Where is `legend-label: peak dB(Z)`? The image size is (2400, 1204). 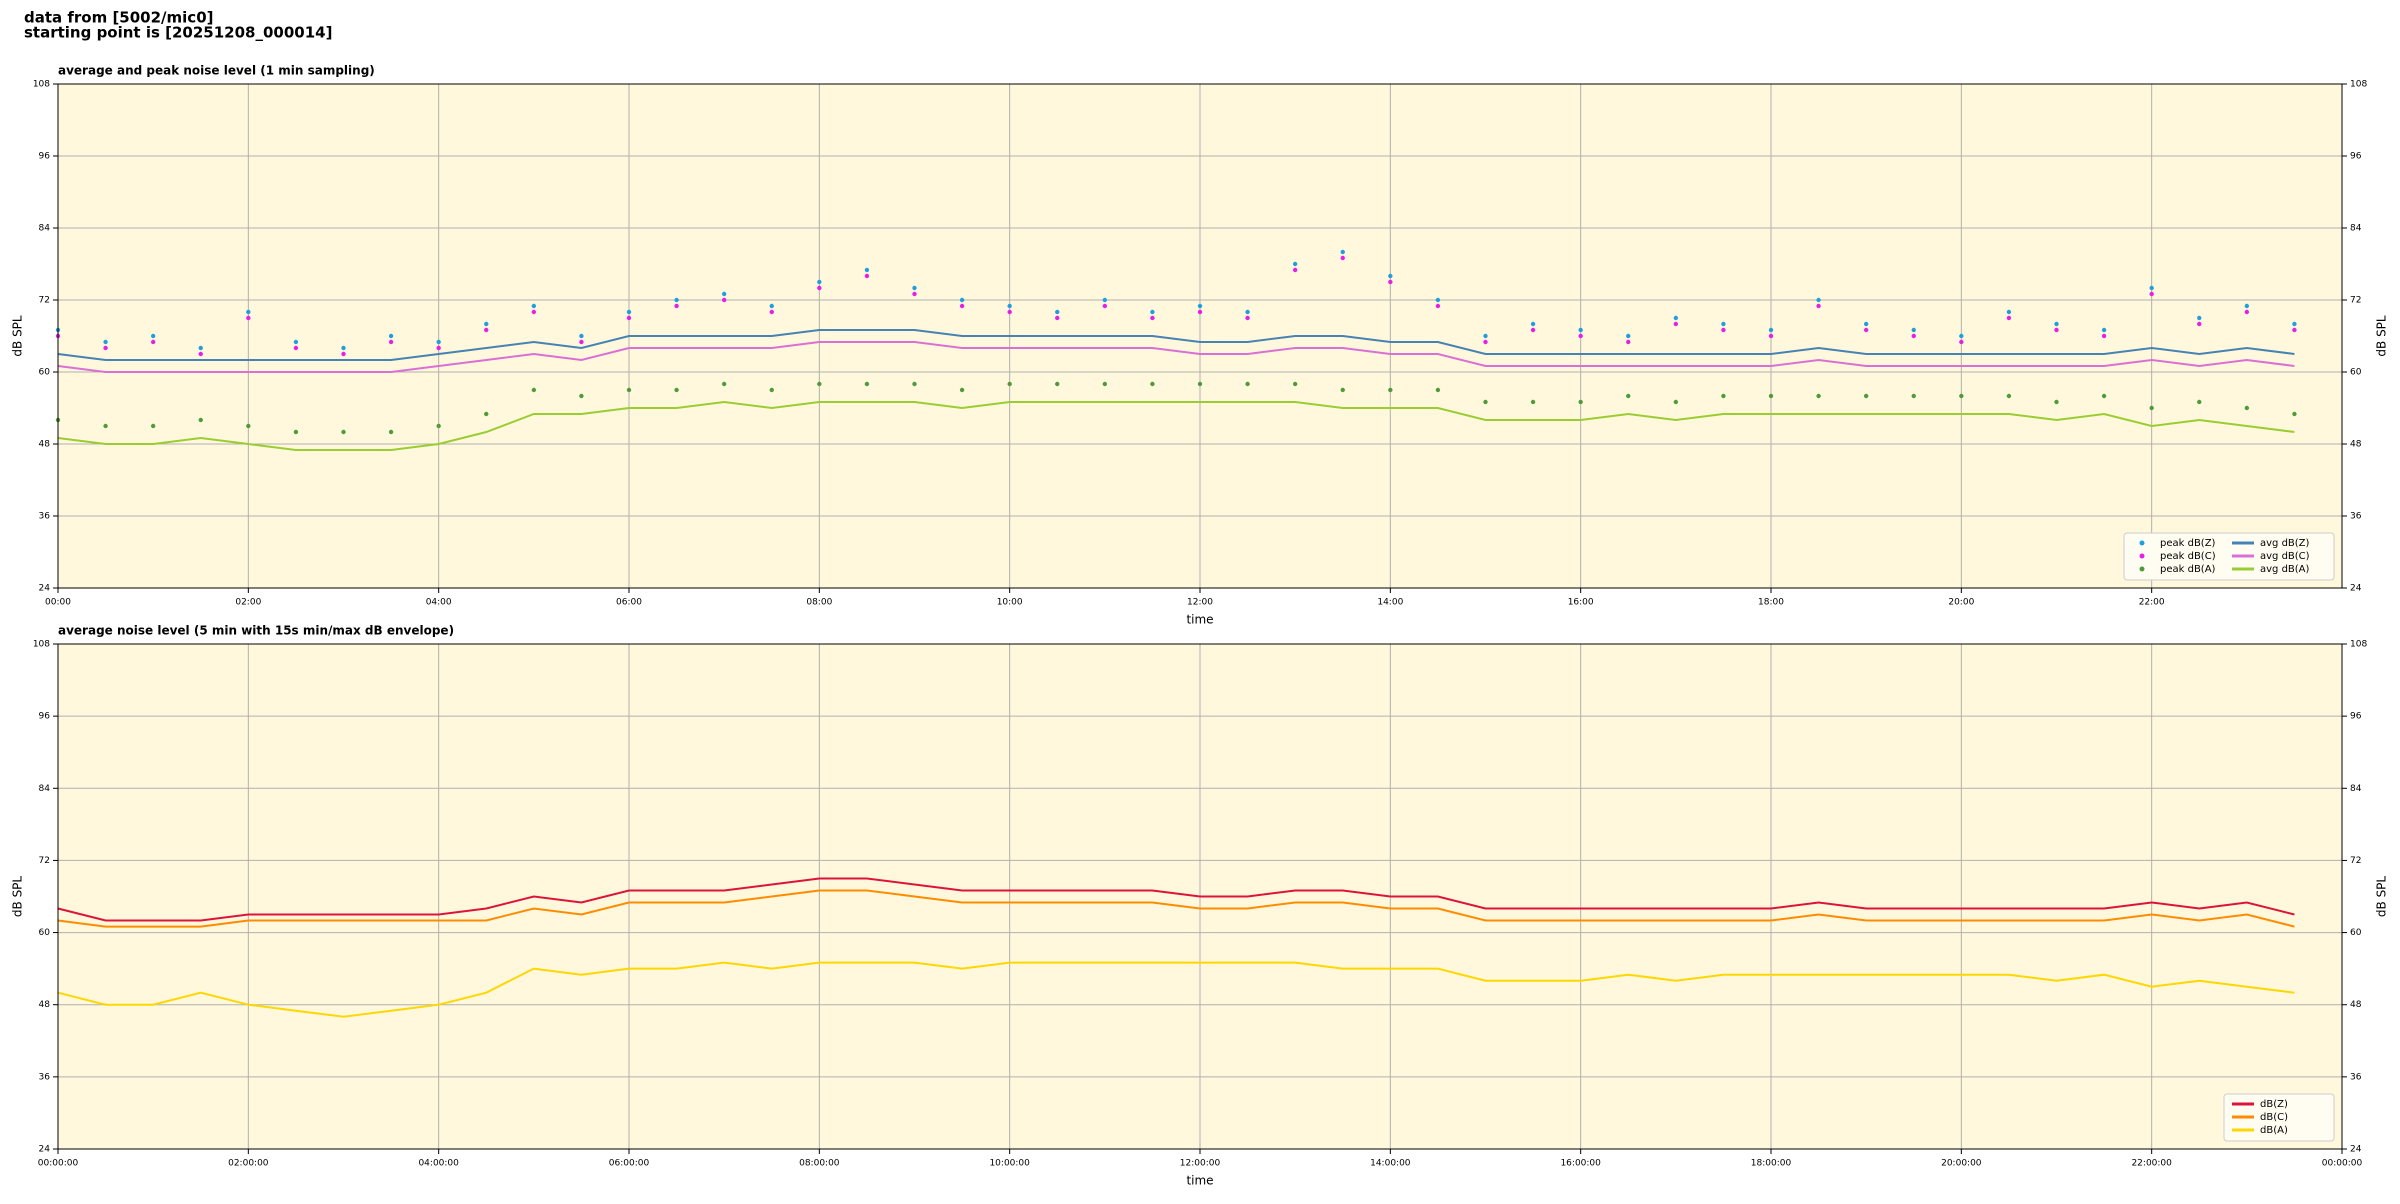 legend-label: peak dB(Z) is located at coordinates (2188, 543).